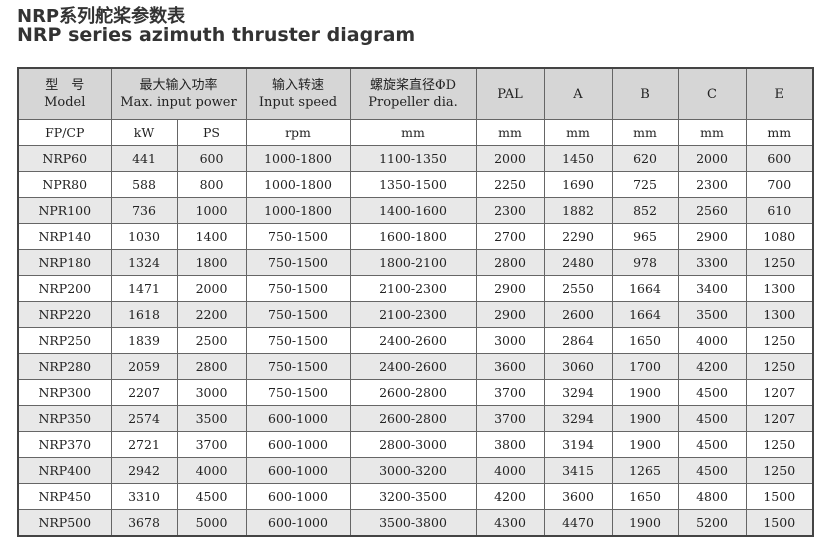 The image size is (830, 555). Describe the element at coordinates (510, 93) in the screenshot. I see `header-pal: PAL` at that location.